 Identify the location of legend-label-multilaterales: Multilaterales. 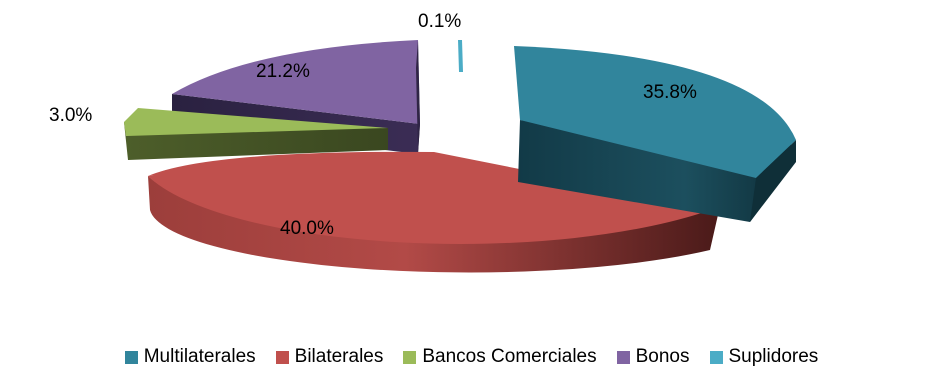
(199, 356).